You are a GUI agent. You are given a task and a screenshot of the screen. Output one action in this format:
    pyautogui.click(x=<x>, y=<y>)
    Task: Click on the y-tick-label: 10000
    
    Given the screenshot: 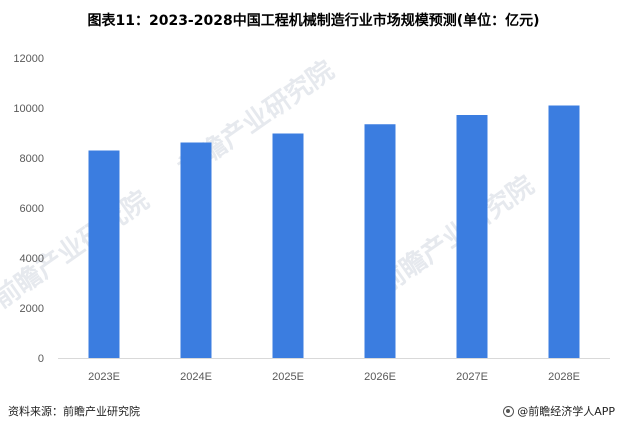 What is the action you would take?
    pyautogui.click(x=28, y=109)
    